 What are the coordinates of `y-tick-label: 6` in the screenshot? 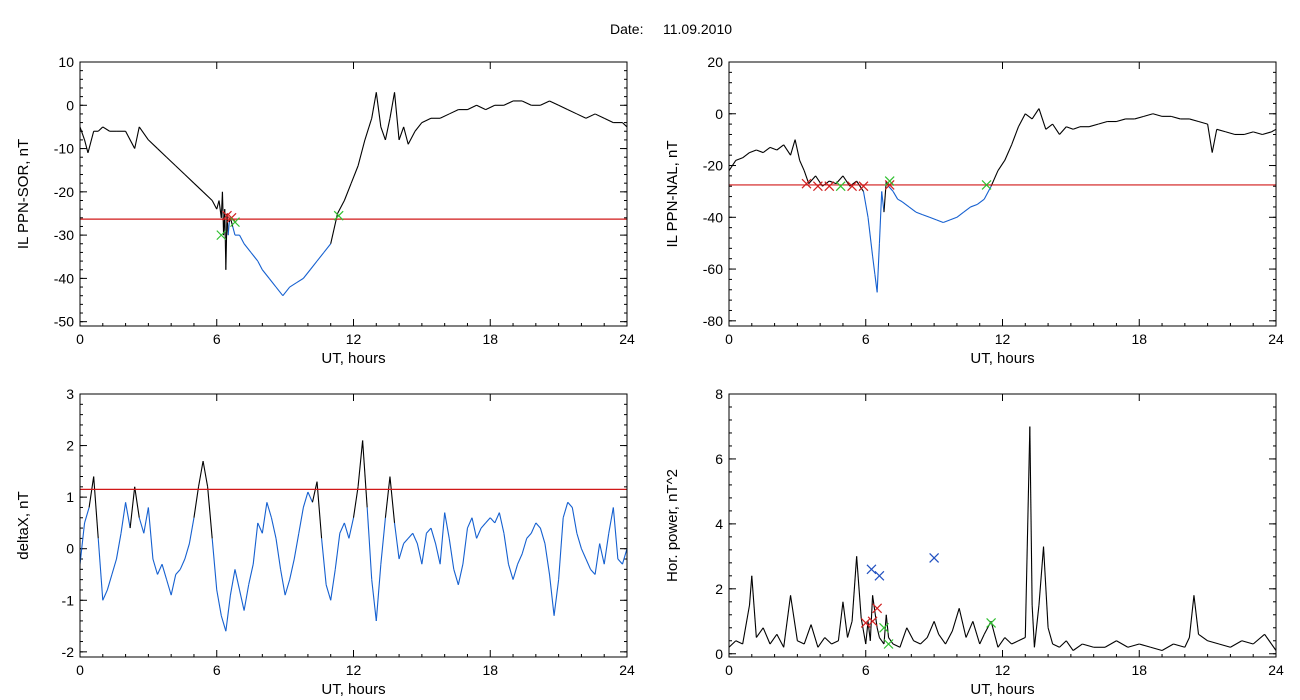 It's located at (719, 459).